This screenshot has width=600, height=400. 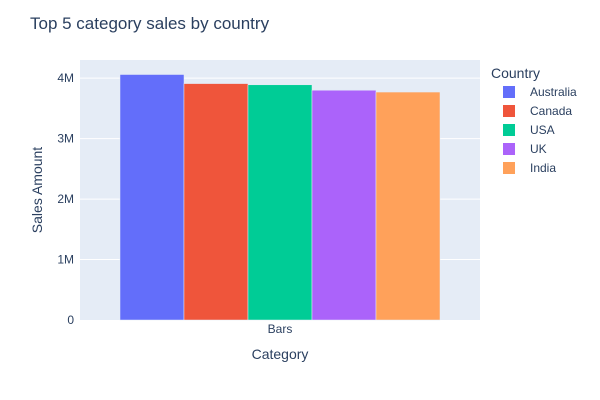 I want to click on x-tick-labels: Bars, so click(x=280, y=329).